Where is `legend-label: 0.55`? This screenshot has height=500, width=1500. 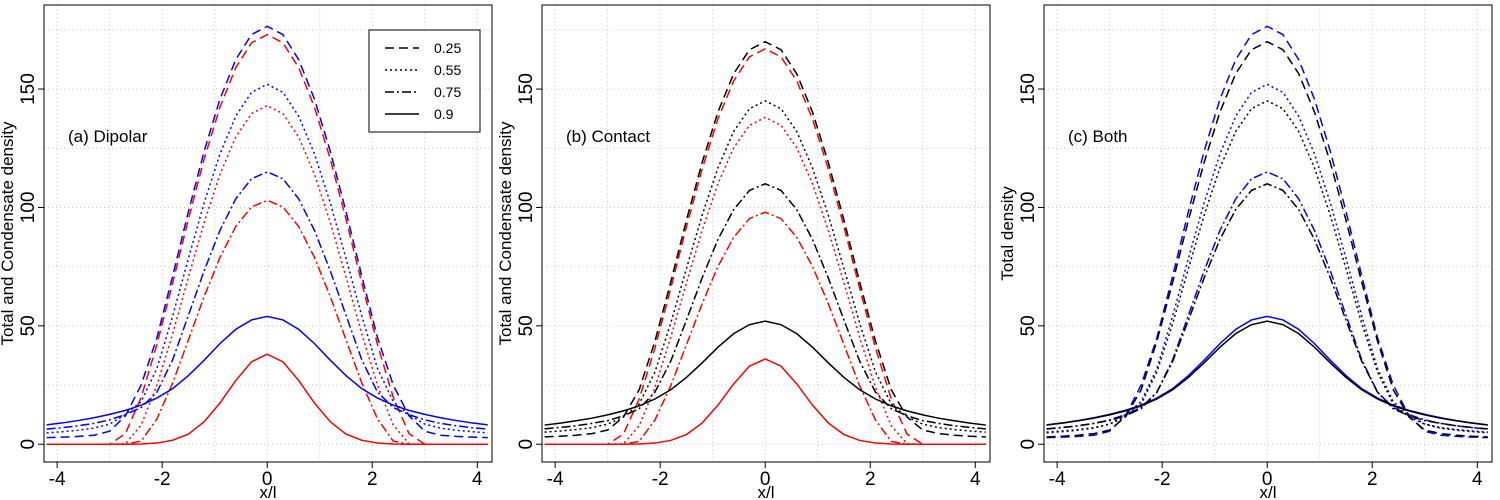
legend-label: 0.55 is located at coordinates (447, 70).